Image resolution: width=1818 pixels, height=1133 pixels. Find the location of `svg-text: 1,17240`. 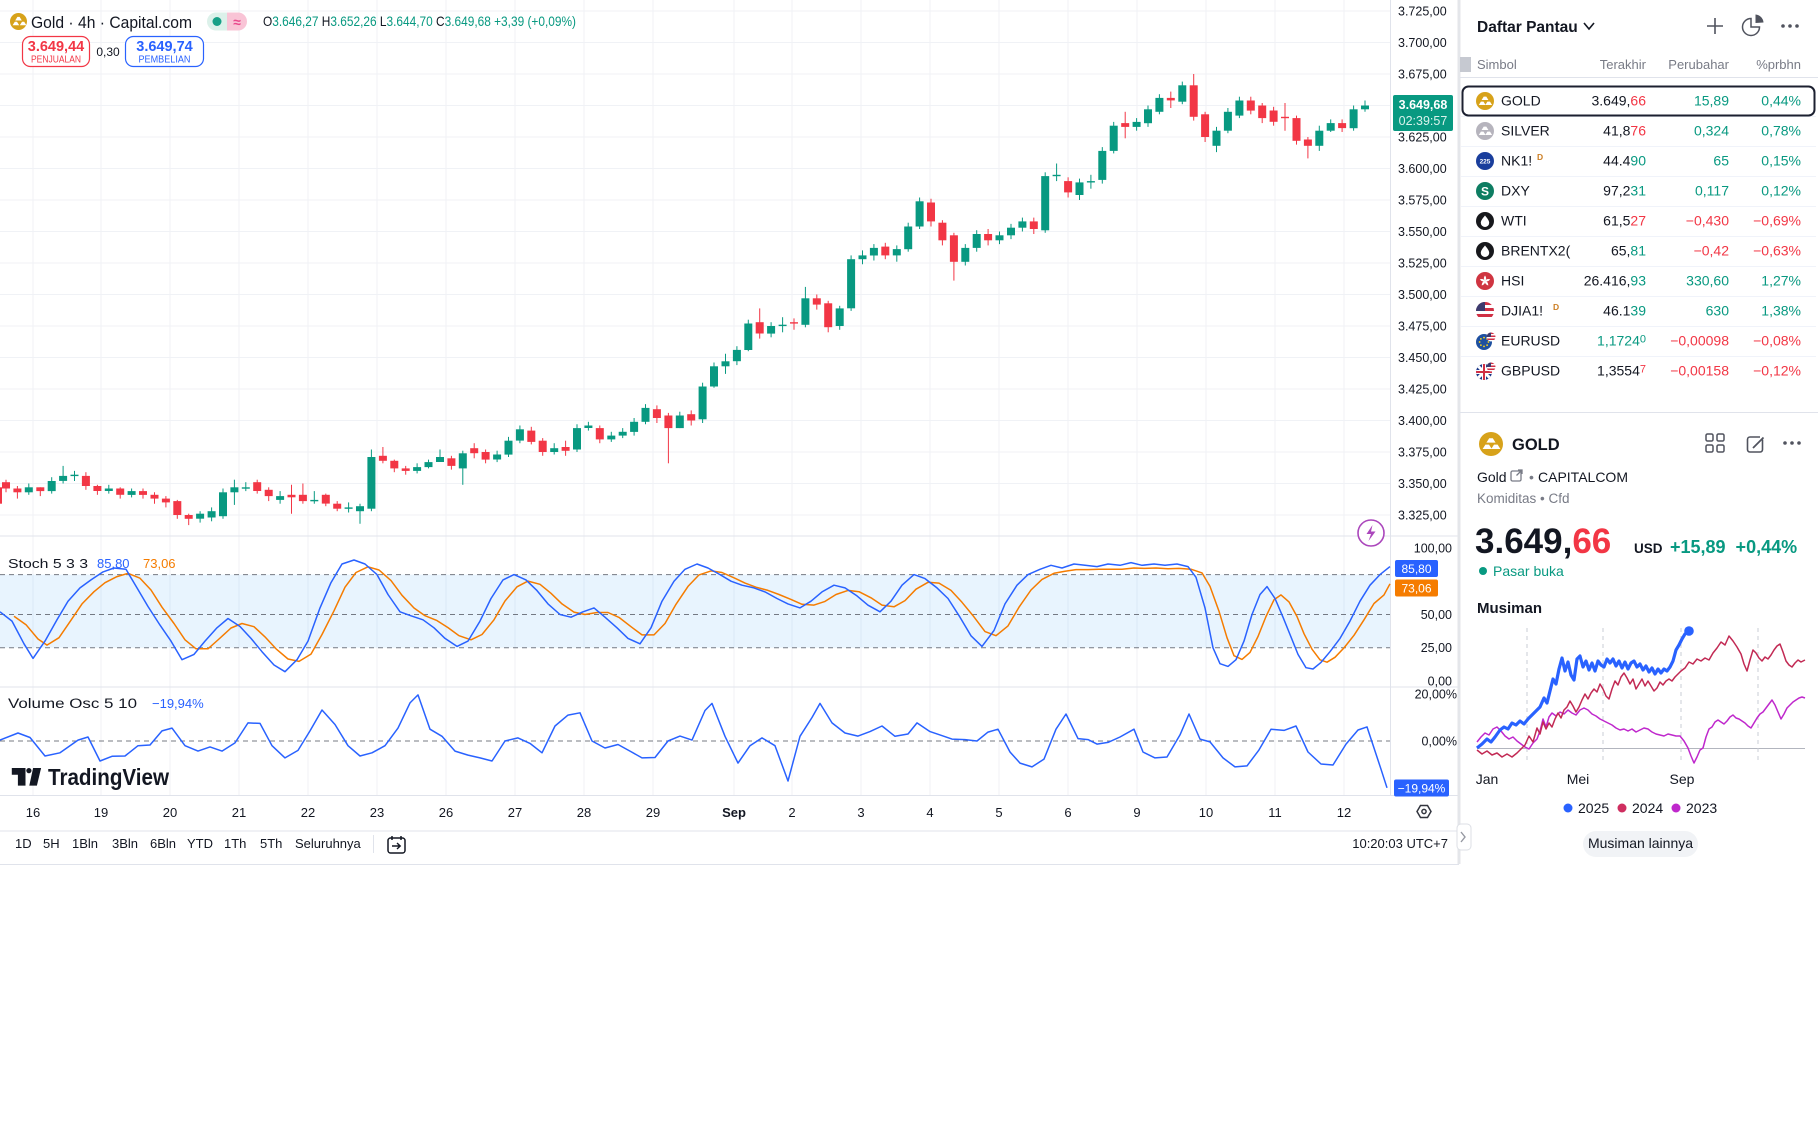

svg-text: 1,17240 is located at coordinates (1621, 341).